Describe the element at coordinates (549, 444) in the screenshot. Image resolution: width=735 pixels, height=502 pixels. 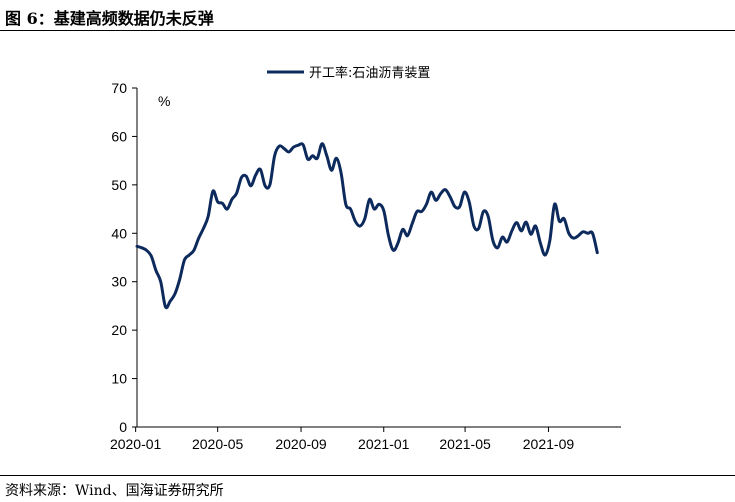
I see `x-tick-label: 2021-09` at that location.